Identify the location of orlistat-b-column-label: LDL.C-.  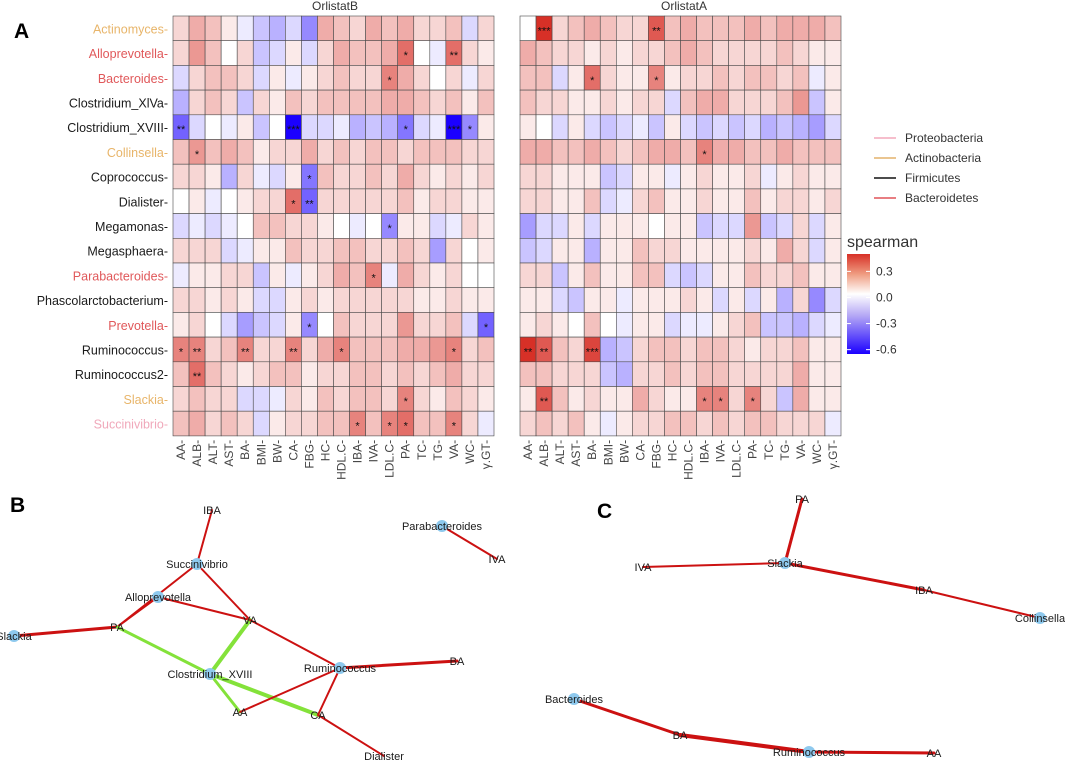
(390, 459).